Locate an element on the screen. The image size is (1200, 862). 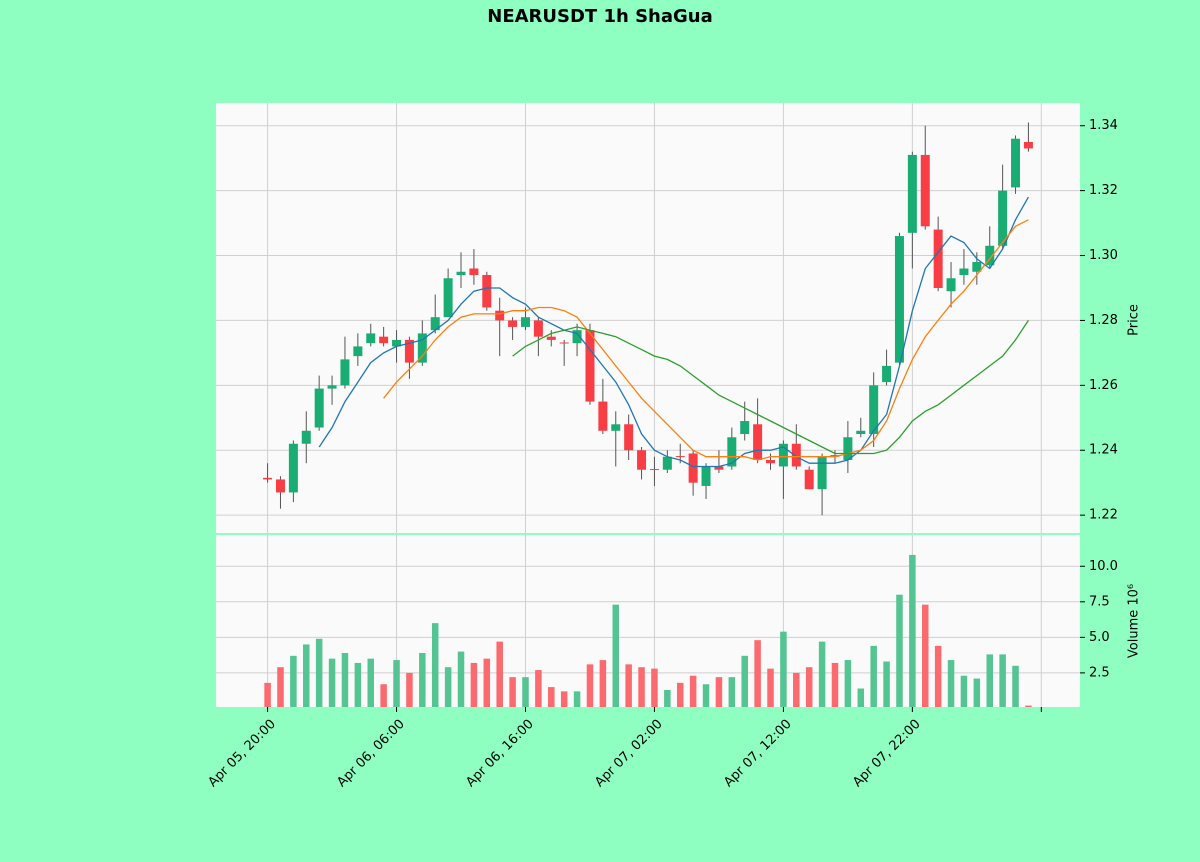
y-tick-label: 1.24 is located at coordinates (1103, 450).